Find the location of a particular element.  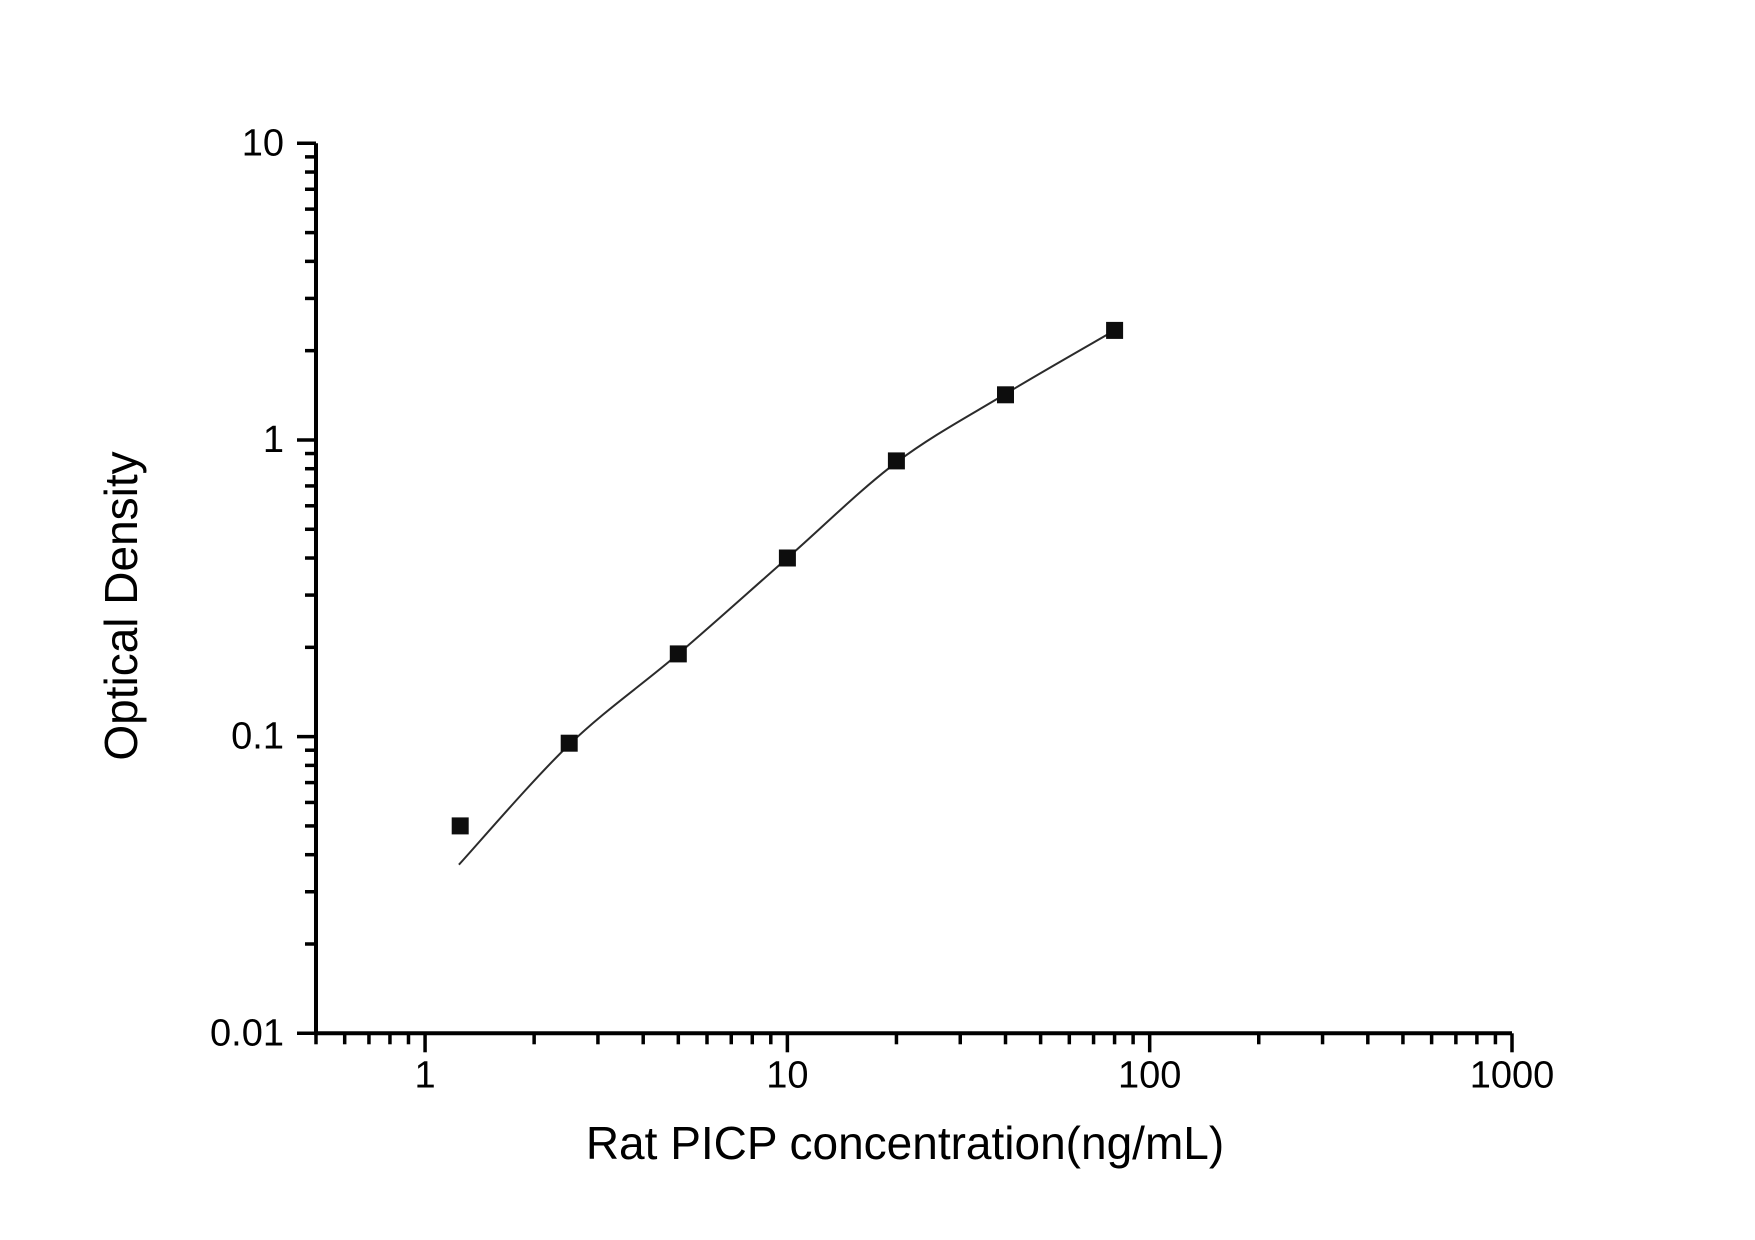

x-axis-title: Rat PICP concentration(ng/mL) is located at coordinates (905, 1143).